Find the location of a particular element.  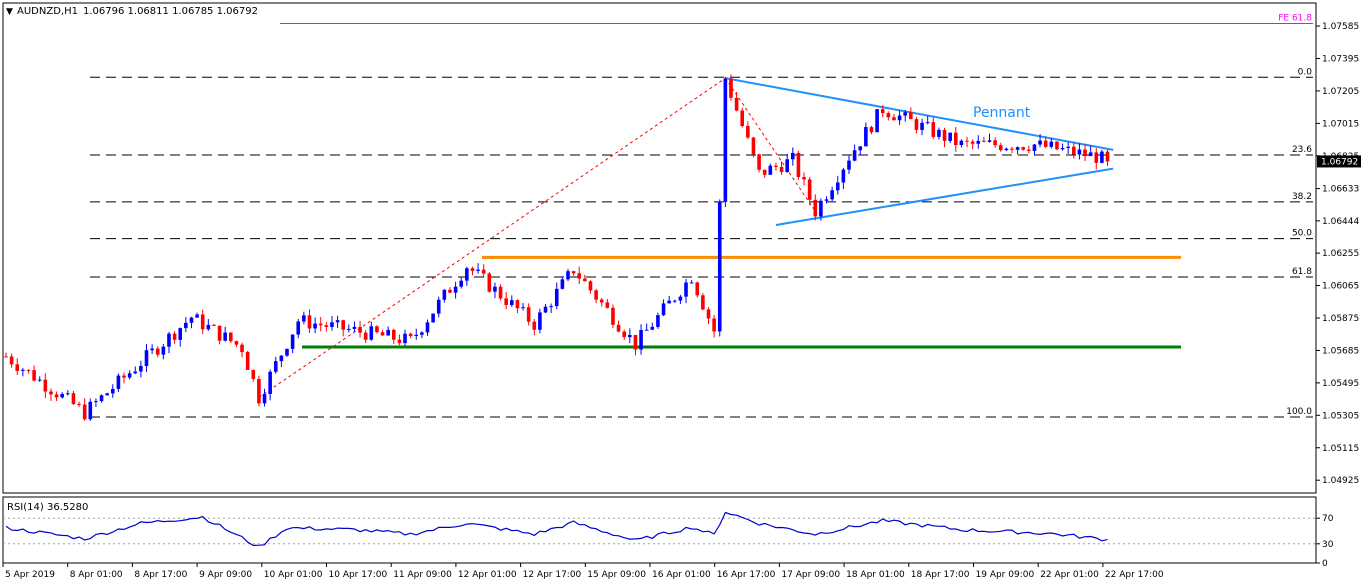

x-tick-label: 5 Apr 2019 is located at coordinates (30, 575).